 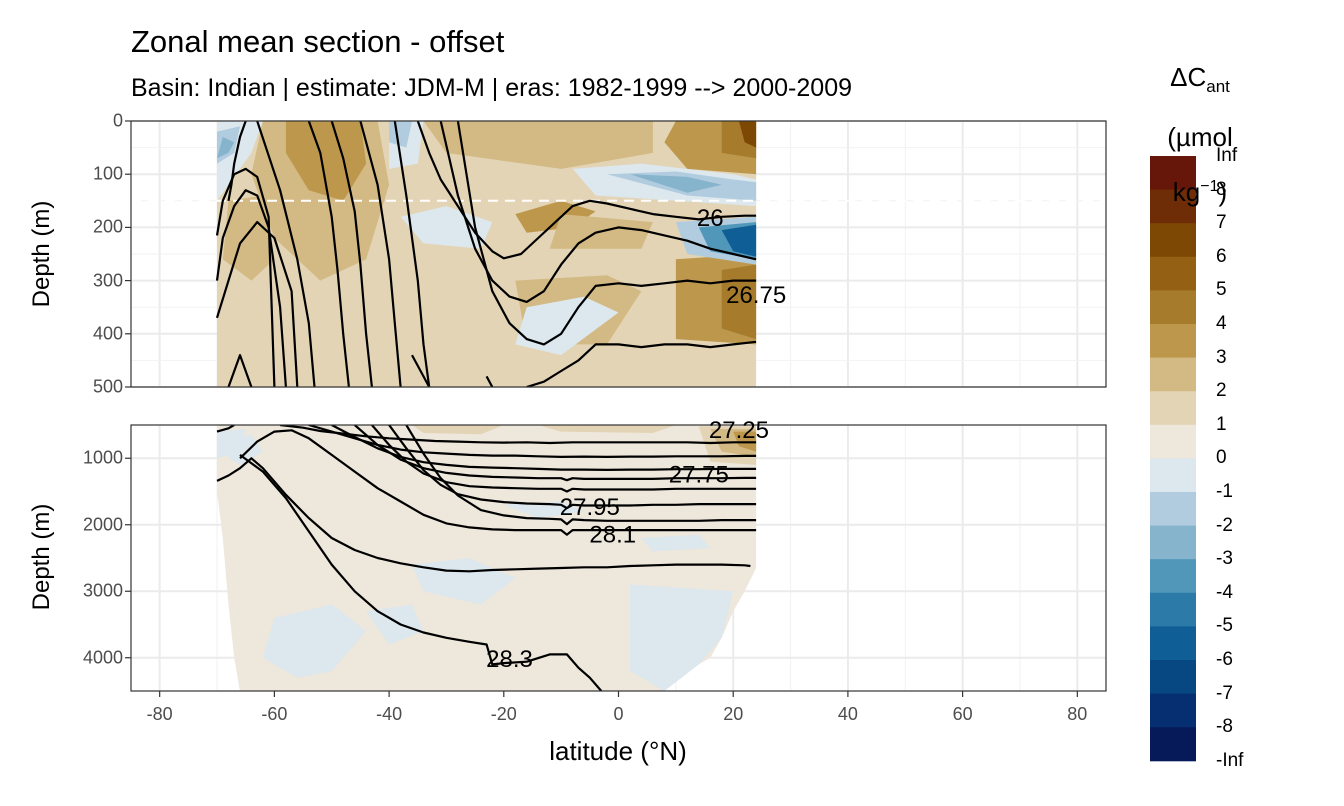 What do you see at coordinates (1218, 86) in the screenshot?
I see `legend-title-sub: ant` at bounding box center [1218, 86].